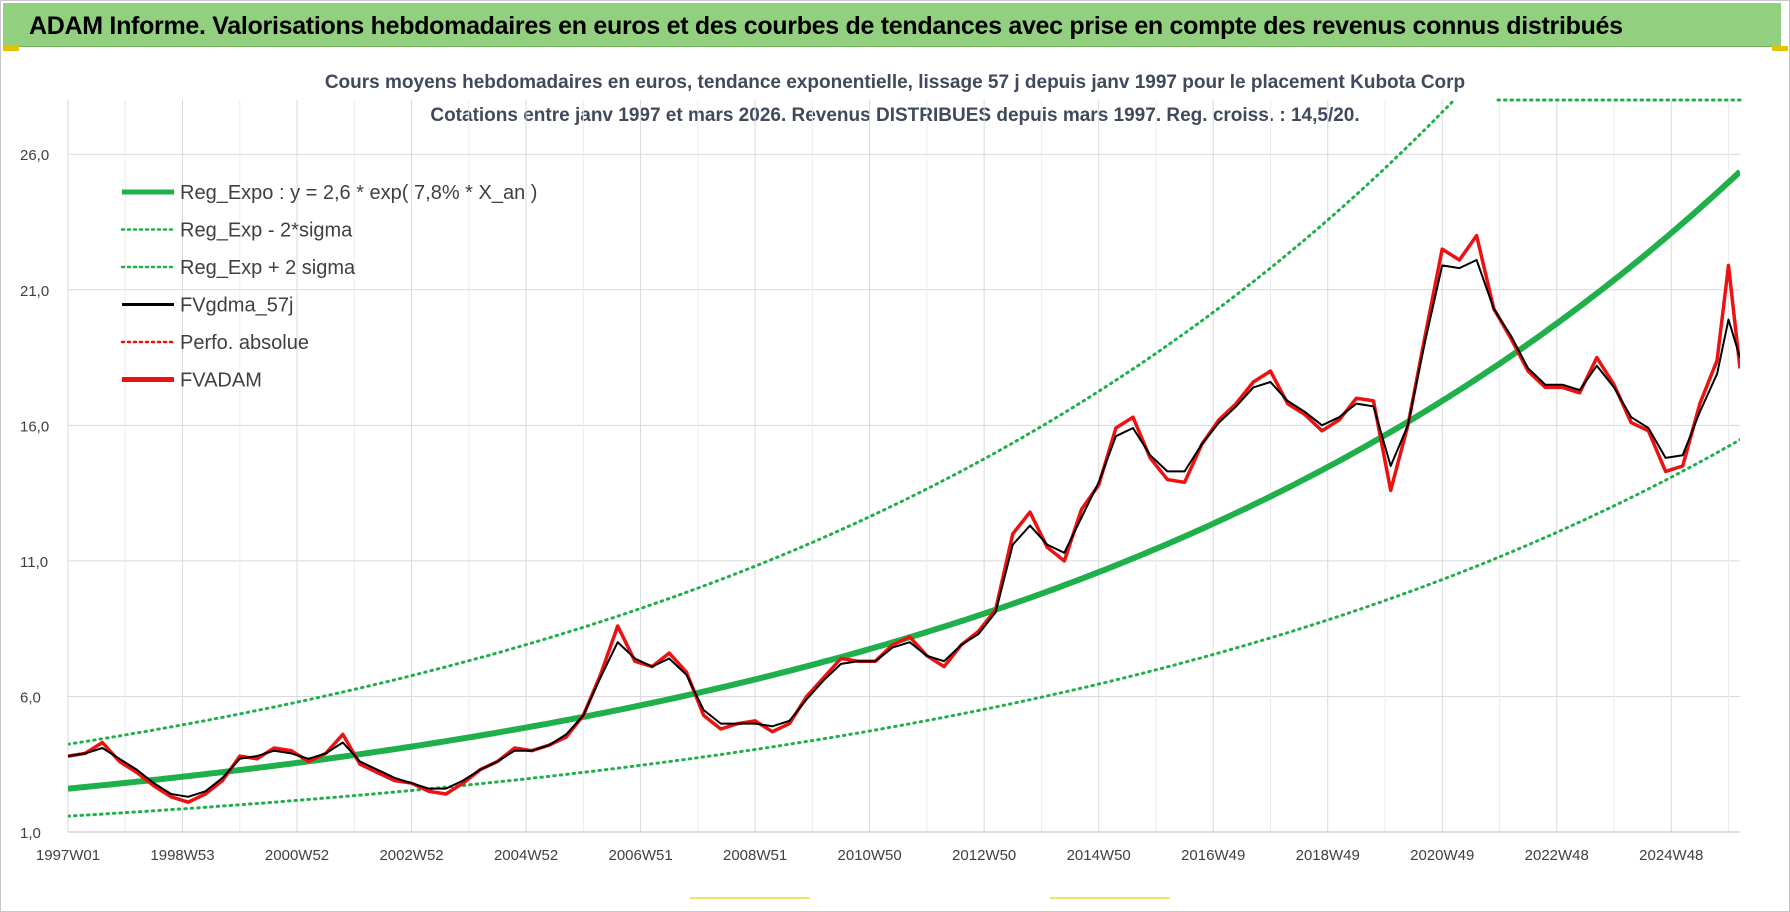  Describe the element at coordinates (268, 268) in the screenshot. I see `legend-label: Reg_Exp + 2 sigma` at that location.